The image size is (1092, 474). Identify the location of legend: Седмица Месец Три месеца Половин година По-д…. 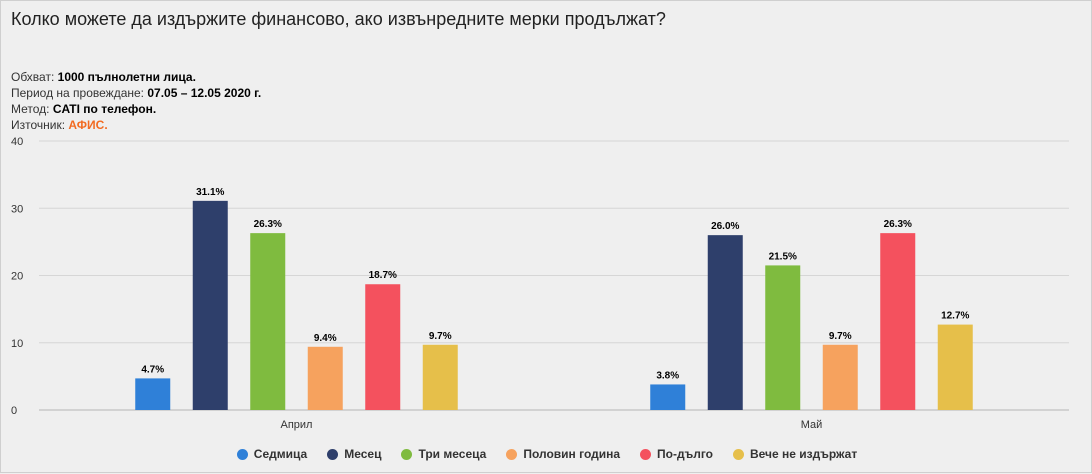
(546, 454).